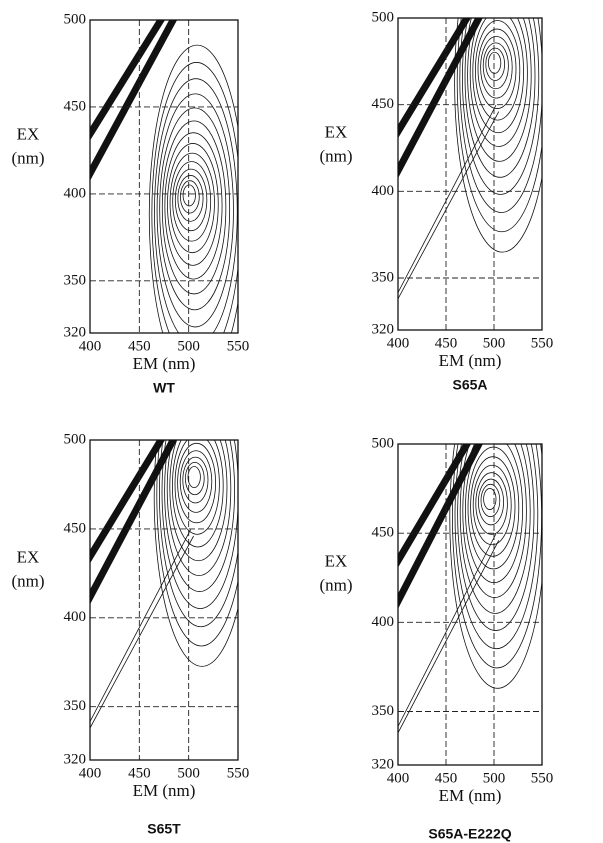 The width and height of the screenshot is (603, 843). What do you see at coordinates (164, 829) in the screenshot?
I see `panel-title: S65T` at bounding box center [164, 829].